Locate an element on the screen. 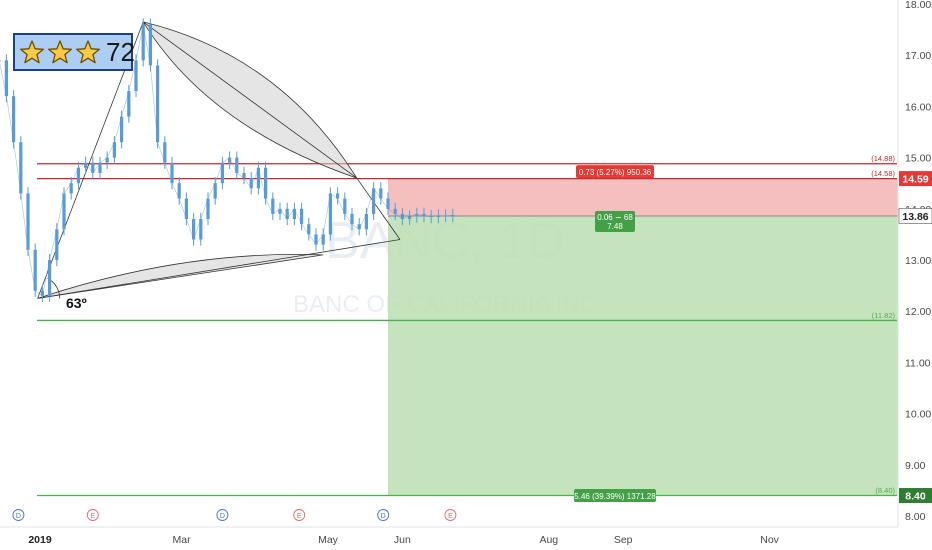  horizontal-line-tag: (8.40) is located at coordinates (885, 490).